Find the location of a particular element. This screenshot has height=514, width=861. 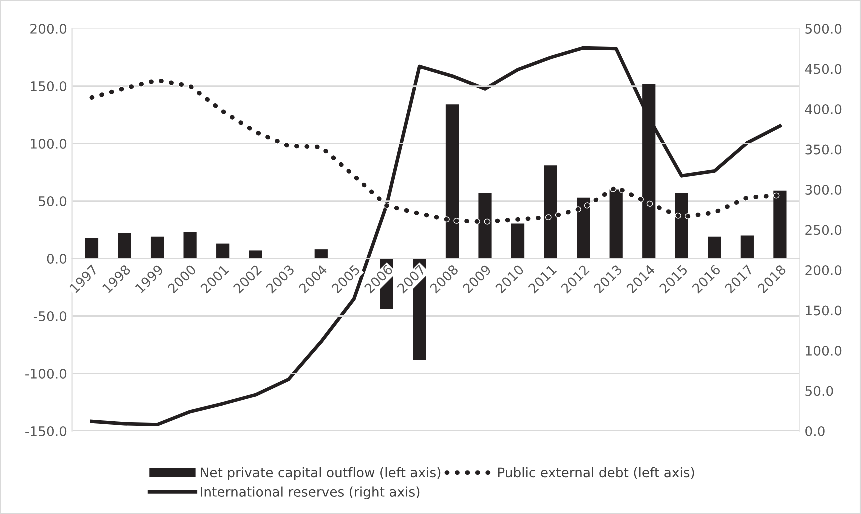

y-tick-label: -50.0 is located at coordinates (50, 316).